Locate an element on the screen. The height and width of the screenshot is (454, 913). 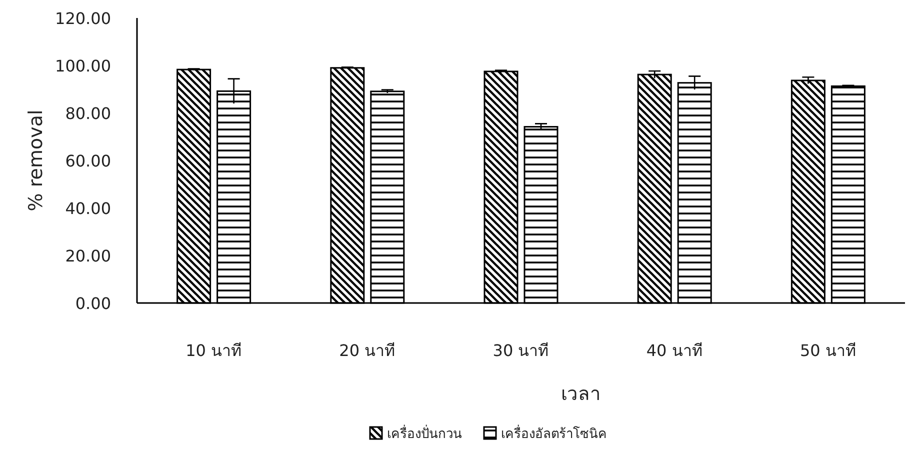
y-tick-label: 40.00 is located at coordinates (88, 208).